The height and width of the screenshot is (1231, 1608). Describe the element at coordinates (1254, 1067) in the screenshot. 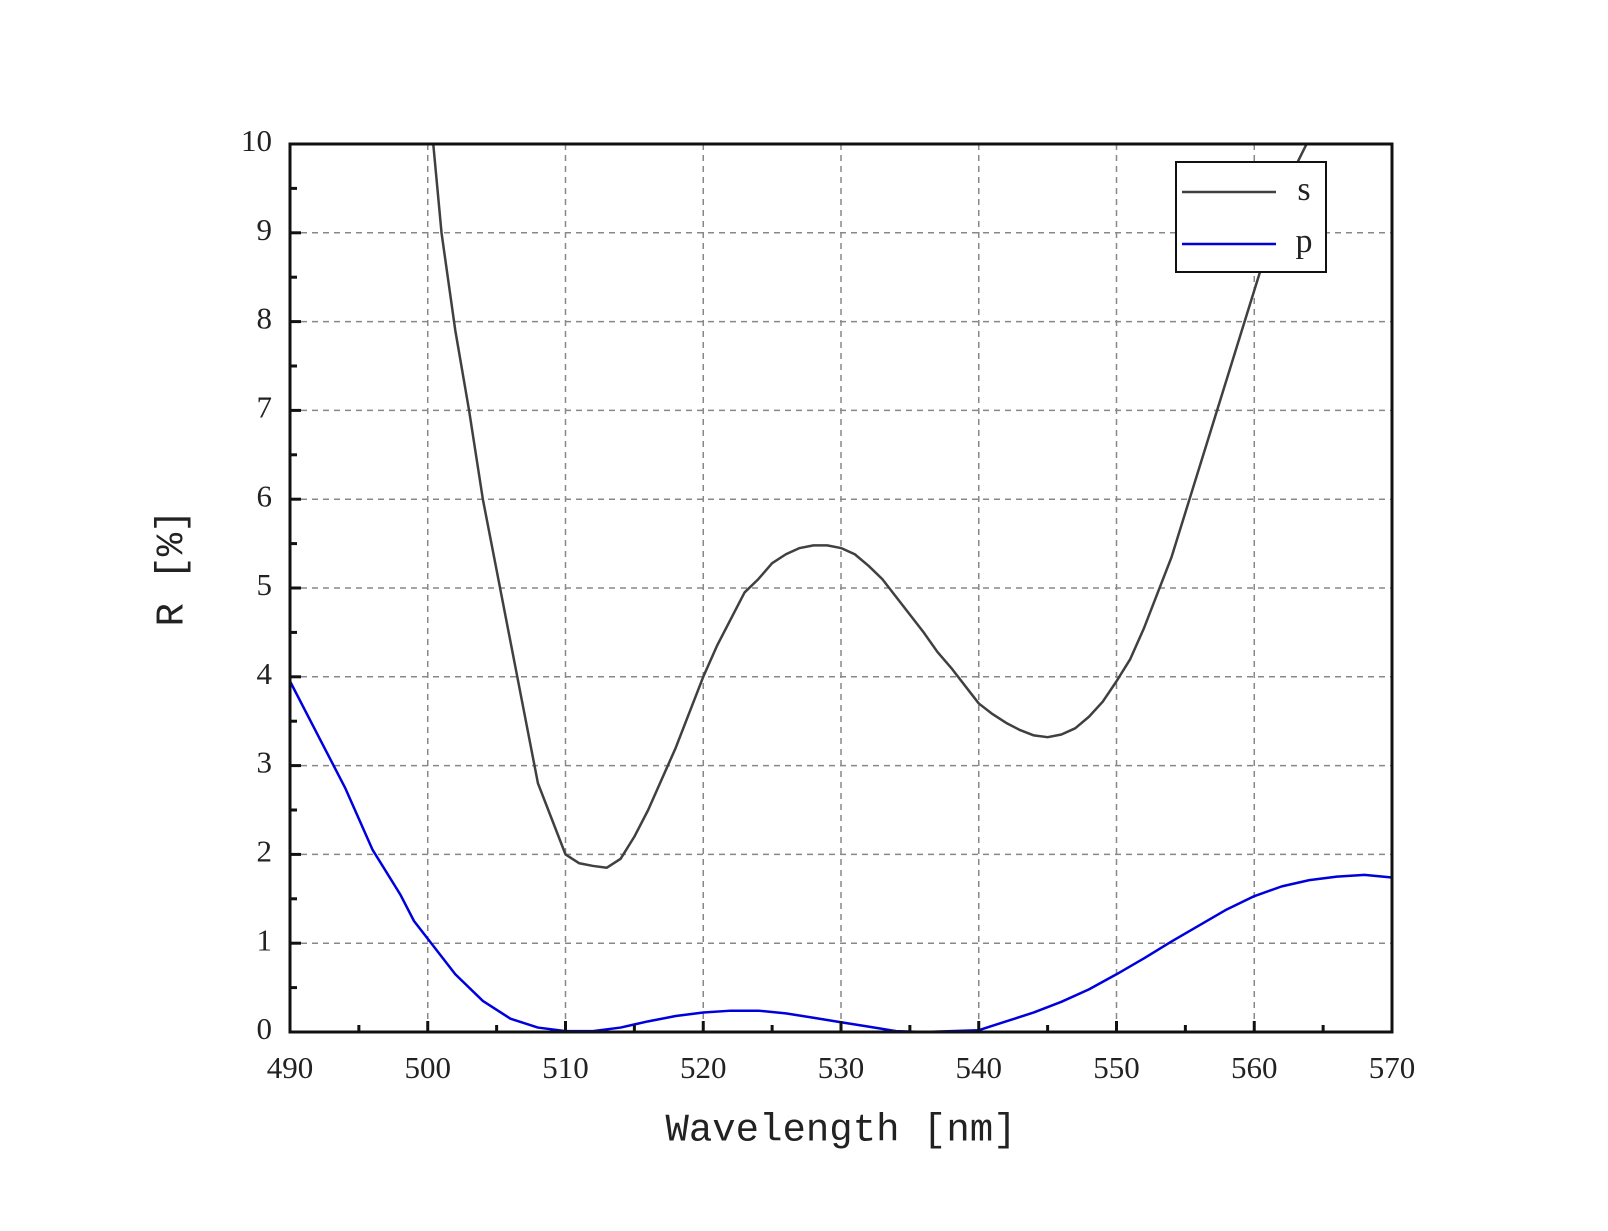

I see `x-tick-label: 560` at that location.